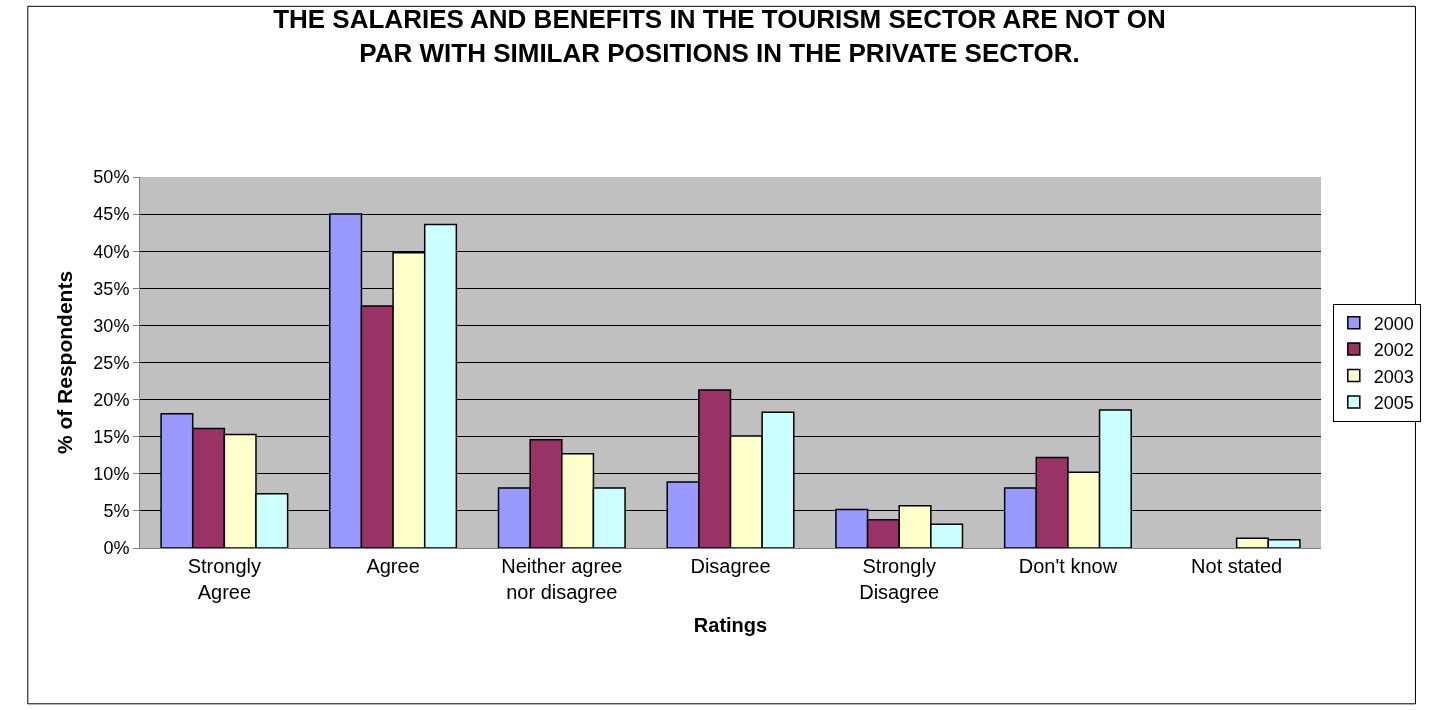 The width and height of the screenshot is (1439, 710). What do you see at coordinates (111, 177) in the screenshot?
I see `y-tick-label: 50%` at bounding box center [111, 177].